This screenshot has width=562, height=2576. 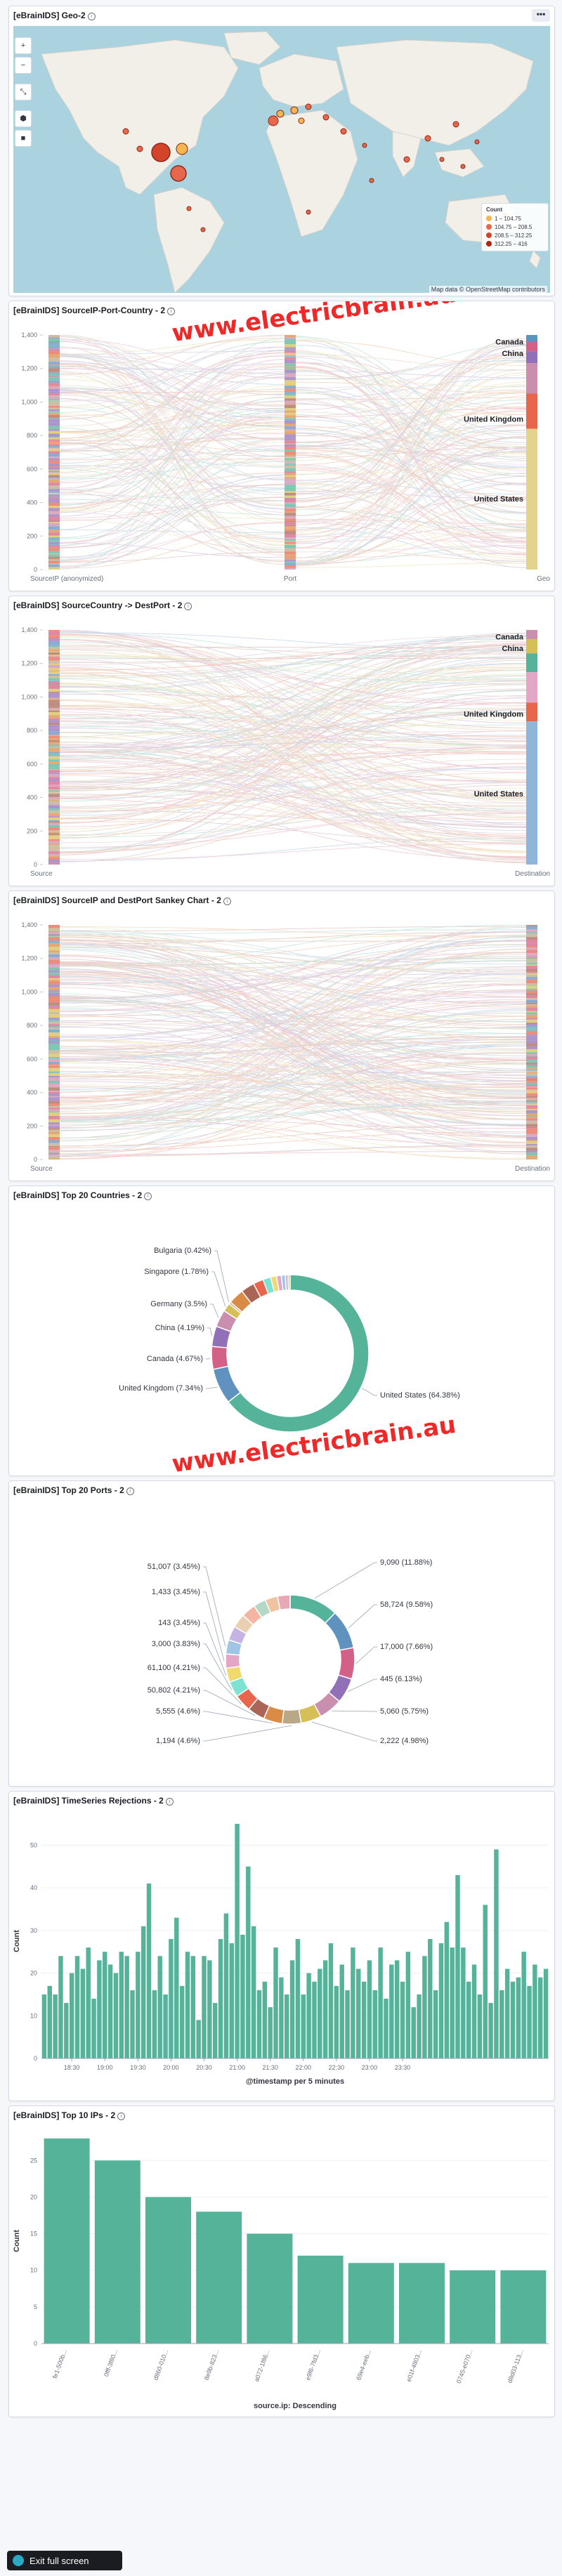 What do you see at coordinates (23, 92) in the screenshot?
I see `fit-bounds-button: ⤡` at bounding box center [23, 92].